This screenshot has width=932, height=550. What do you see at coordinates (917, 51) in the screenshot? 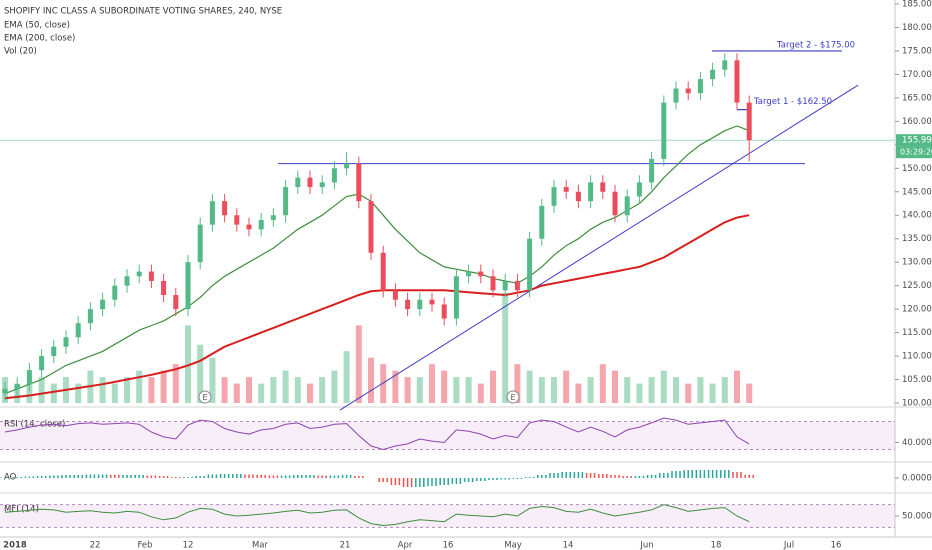
I see `y-tick-label: 175.00` at bounding box center [917, 51].